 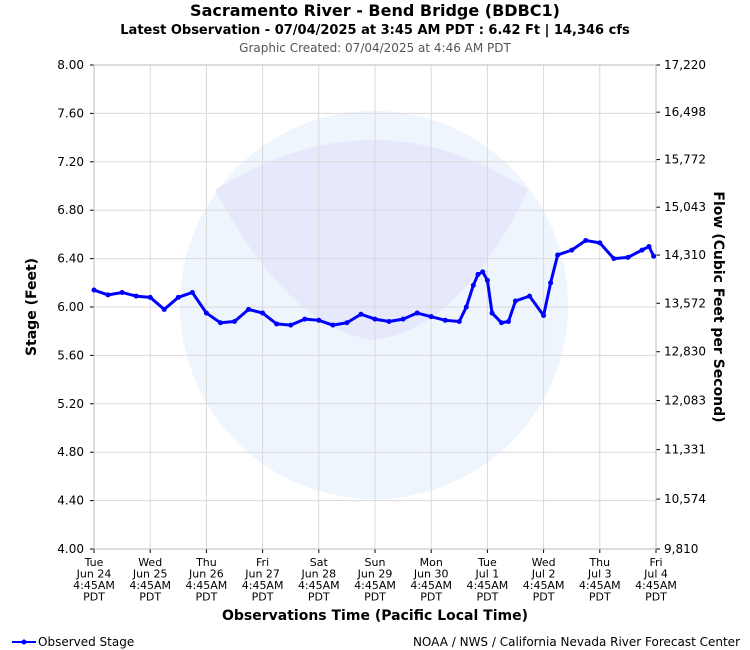 What do you see at coordinates (70, 404) in the screenshot?
I see `y-tick-label: 5.20` at bounding box center [70, 404].